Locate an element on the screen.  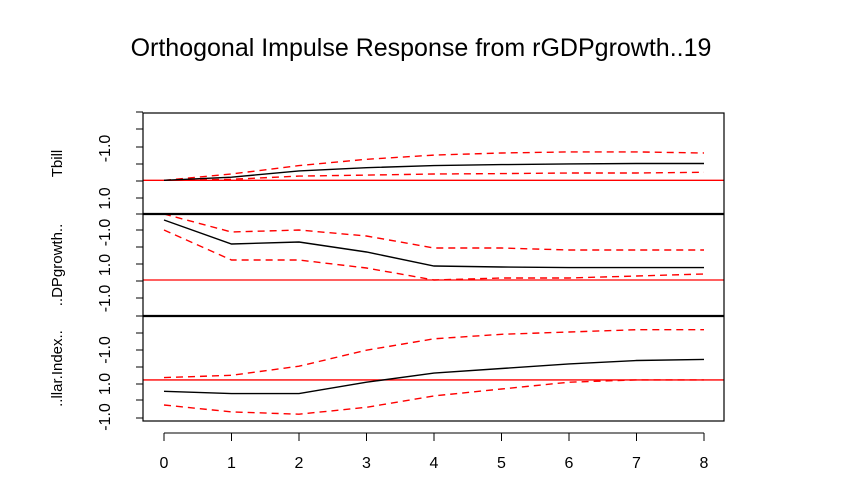
x-tick-label: 2 is located at coordinates (299, 463).